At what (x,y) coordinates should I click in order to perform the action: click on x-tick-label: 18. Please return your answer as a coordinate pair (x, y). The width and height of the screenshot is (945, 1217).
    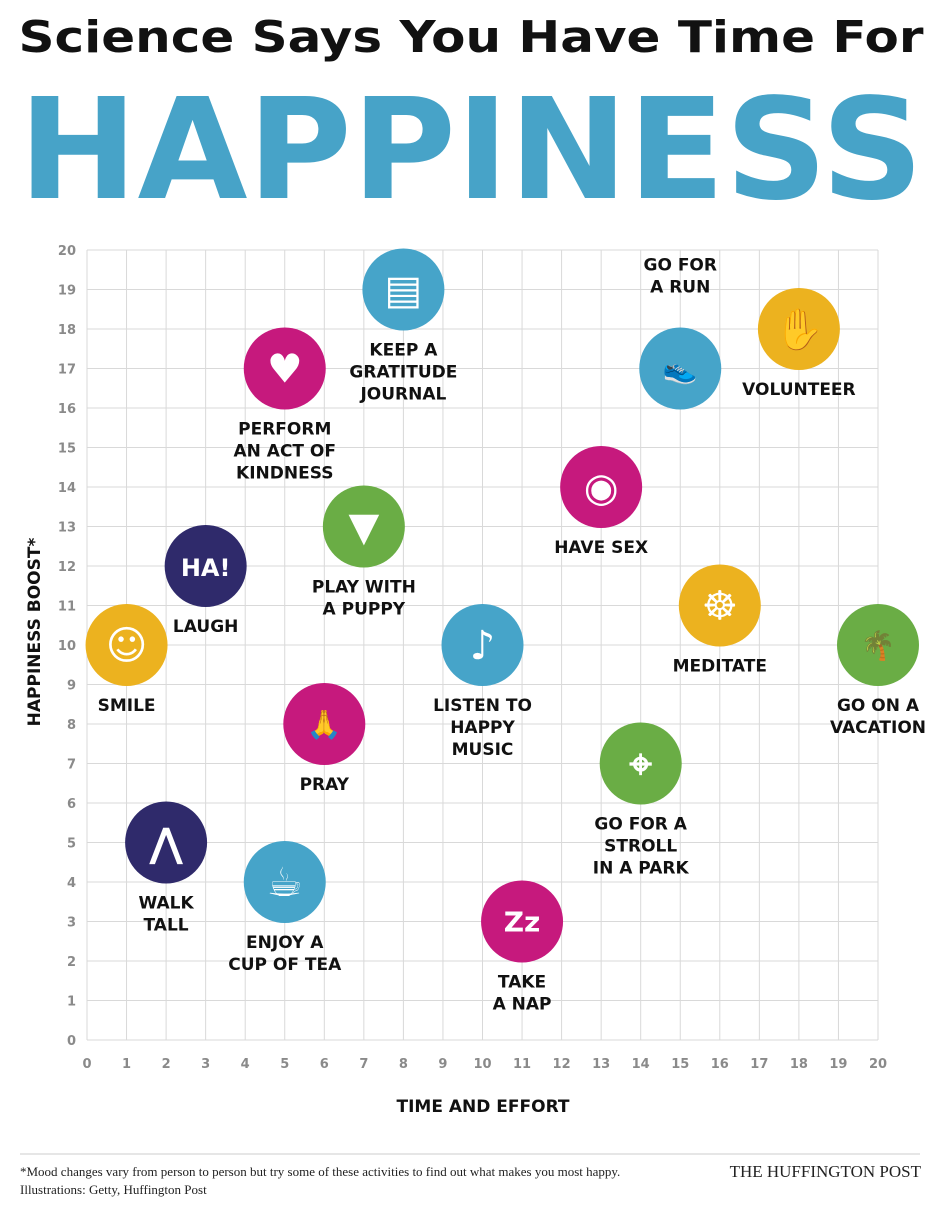
    Looking at the image, I should click on (799, 1064).